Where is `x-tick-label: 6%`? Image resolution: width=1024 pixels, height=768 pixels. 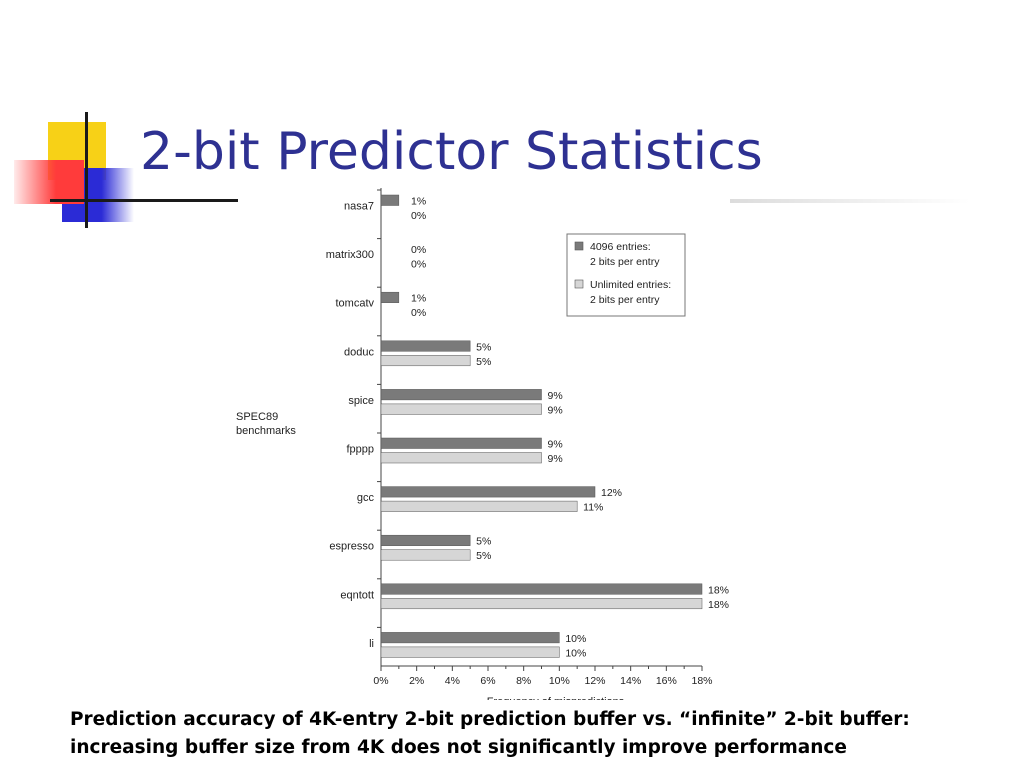
x-tick-label: 6% is located at coordinates (487, 681).